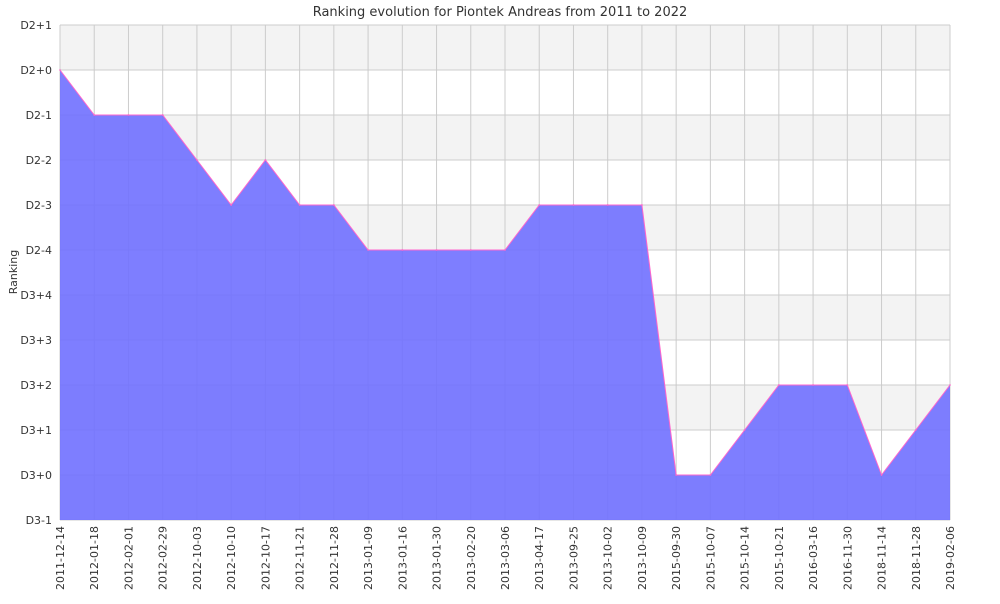  Describe the element at coordinates (39, 205) in the screenshot. I see `y-tick-label: D2-3` at that location.